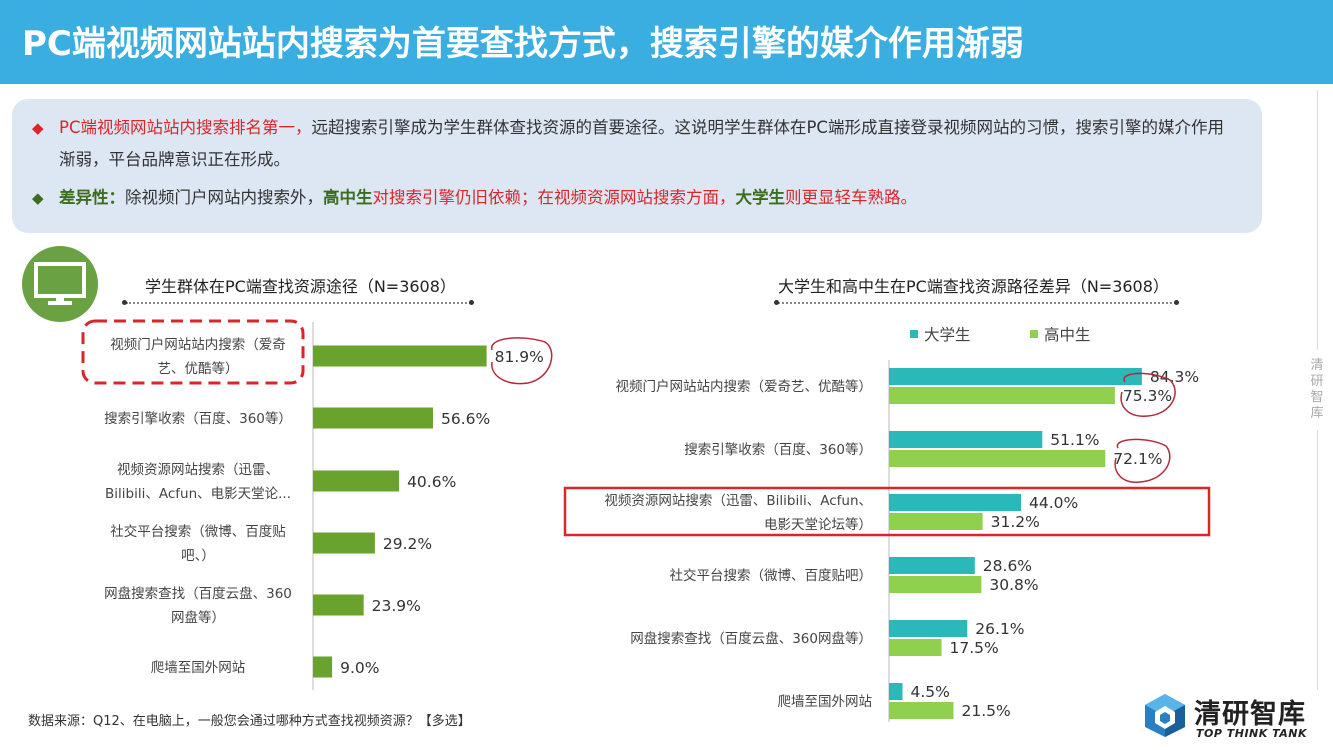  Describe the element at coordinates (198, 668) in the screenshot. I see `chart1-category-label: 爬墙至国外网站` at that location.